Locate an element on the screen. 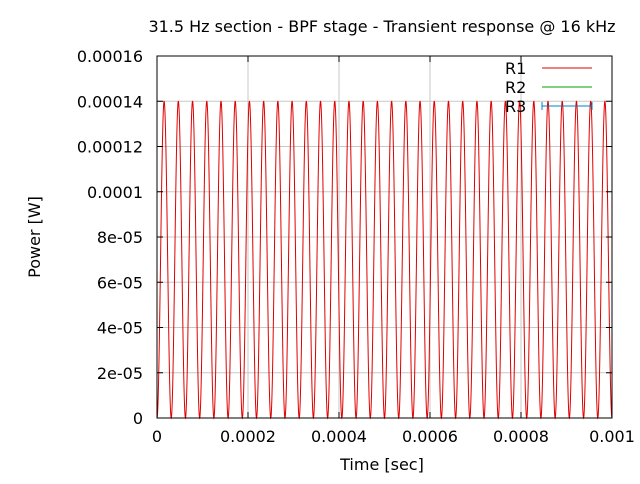  x-tick-label: 0.0008 is located at coordinates (521, 436).